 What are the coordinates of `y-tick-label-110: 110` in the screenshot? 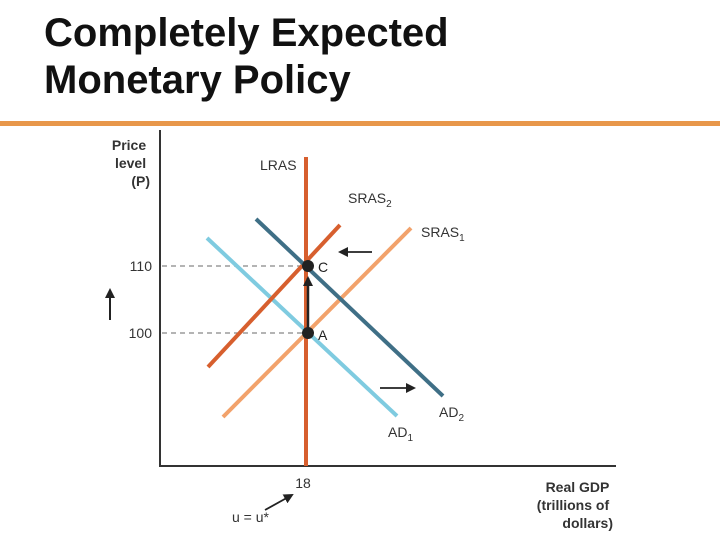 It's located at (141, 266).